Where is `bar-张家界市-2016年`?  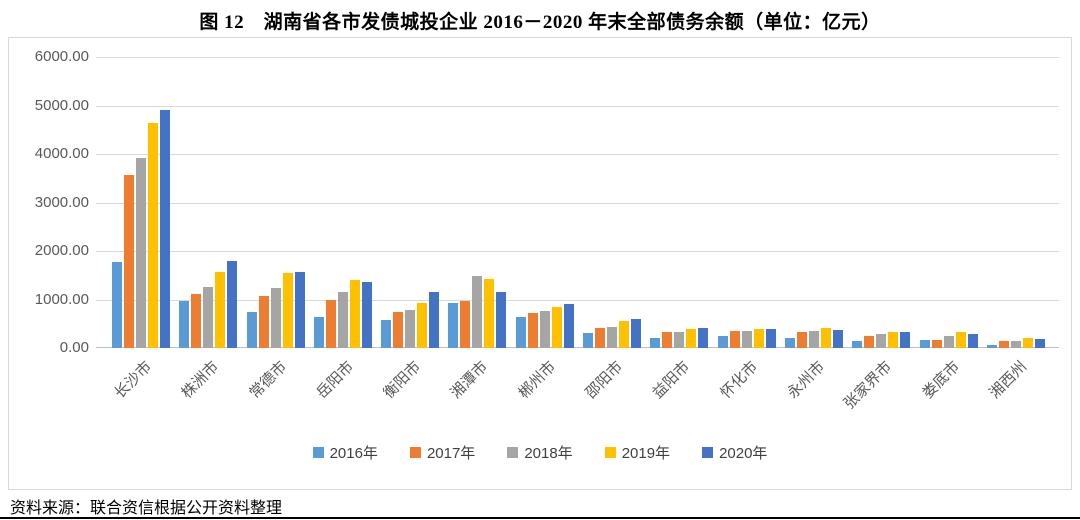
bar-张家界市-2016年 is located at coordinates (857, 344).